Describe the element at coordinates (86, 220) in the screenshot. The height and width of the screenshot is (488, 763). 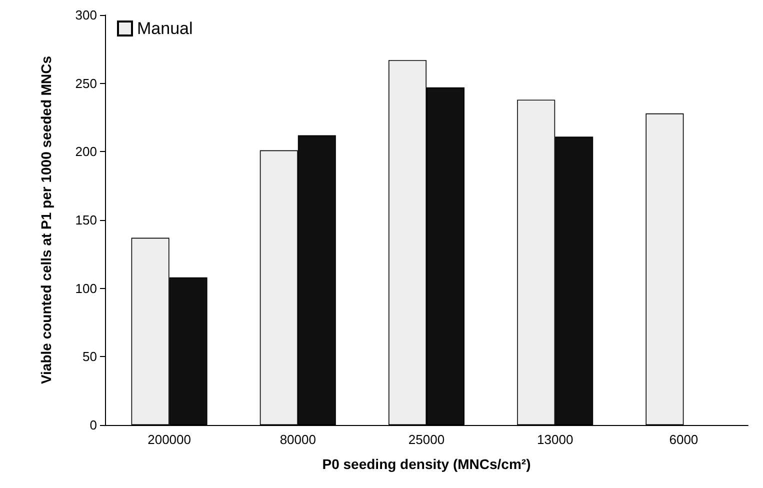
I see `y-tick-label: 150` at that location.